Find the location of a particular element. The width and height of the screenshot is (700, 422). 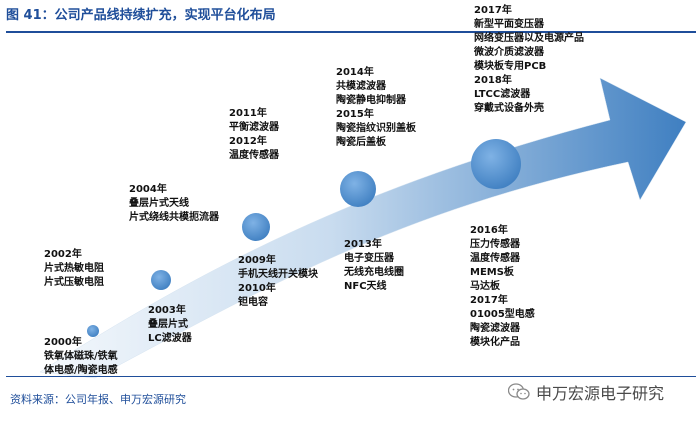

milestone-2009: 2009年 手机天线开关模块 2010年 钽电容 is located at coordinates (278, 281).